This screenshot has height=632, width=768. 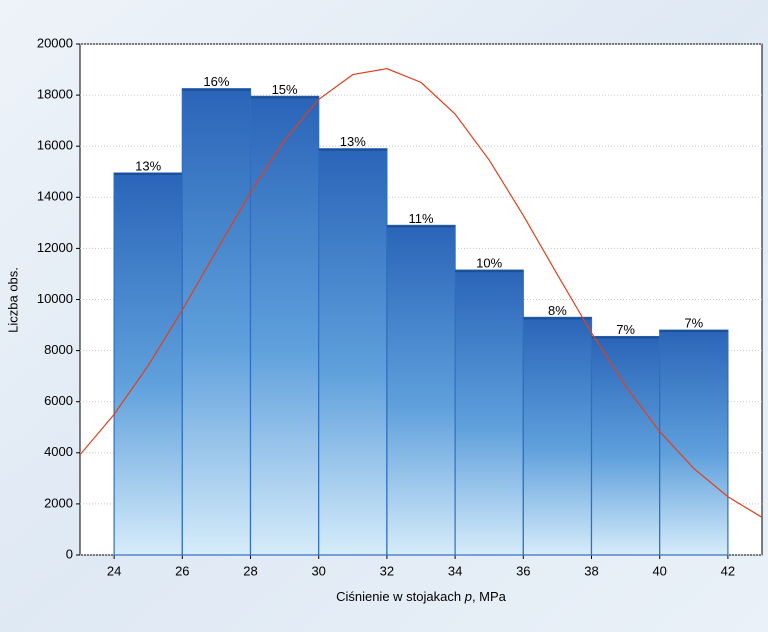 What do you see at coordinates (55, 196) in the screenshot?
I see `y-tick-label: 14000` at bounding box center [55, 196].